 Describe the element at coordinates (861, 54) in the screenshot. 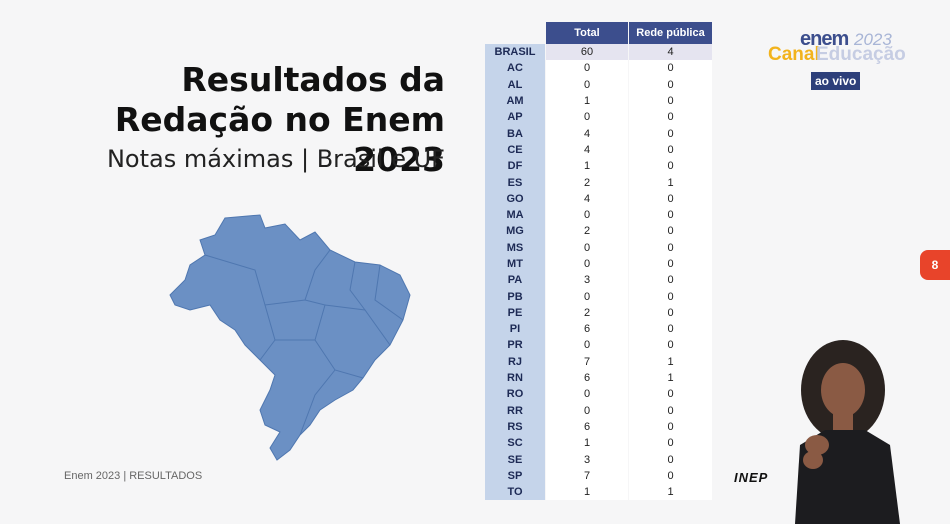

I see `logo-educacao: Educação` at that location.